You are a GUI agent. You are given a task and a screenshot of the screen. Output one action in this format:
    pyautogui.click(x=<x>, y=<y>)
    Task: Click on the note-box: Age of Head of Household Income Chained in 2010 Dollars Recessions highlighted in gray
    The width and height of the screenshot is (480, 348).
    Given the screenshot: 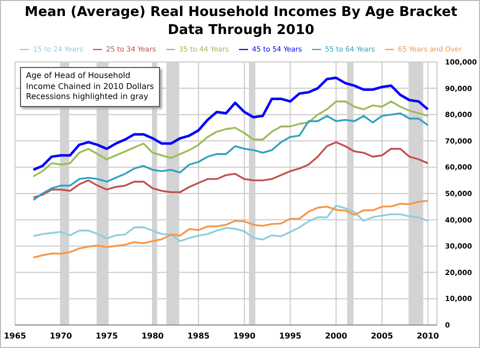 What is the action you would take?
    pyautogui.click(x=90, y=86)
    